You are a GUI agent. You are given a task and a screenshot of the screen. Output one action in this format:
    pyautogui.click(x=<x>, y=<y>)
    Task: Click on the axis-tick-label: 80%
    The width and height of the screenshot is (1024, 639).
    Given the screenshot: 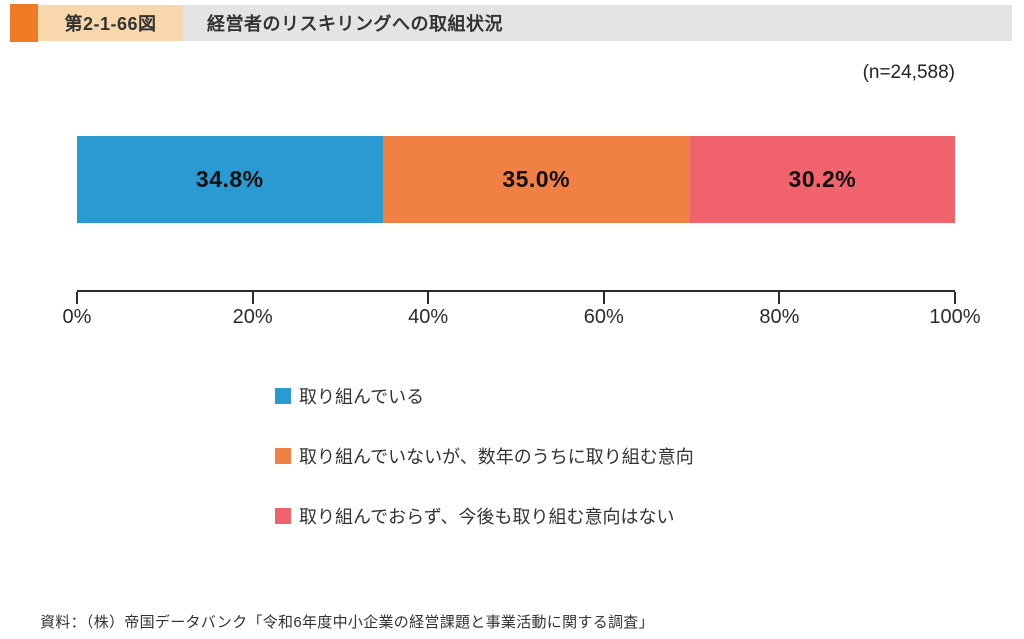 What is the action you would take?
    pyautogui.click(x=779, y=317)
    